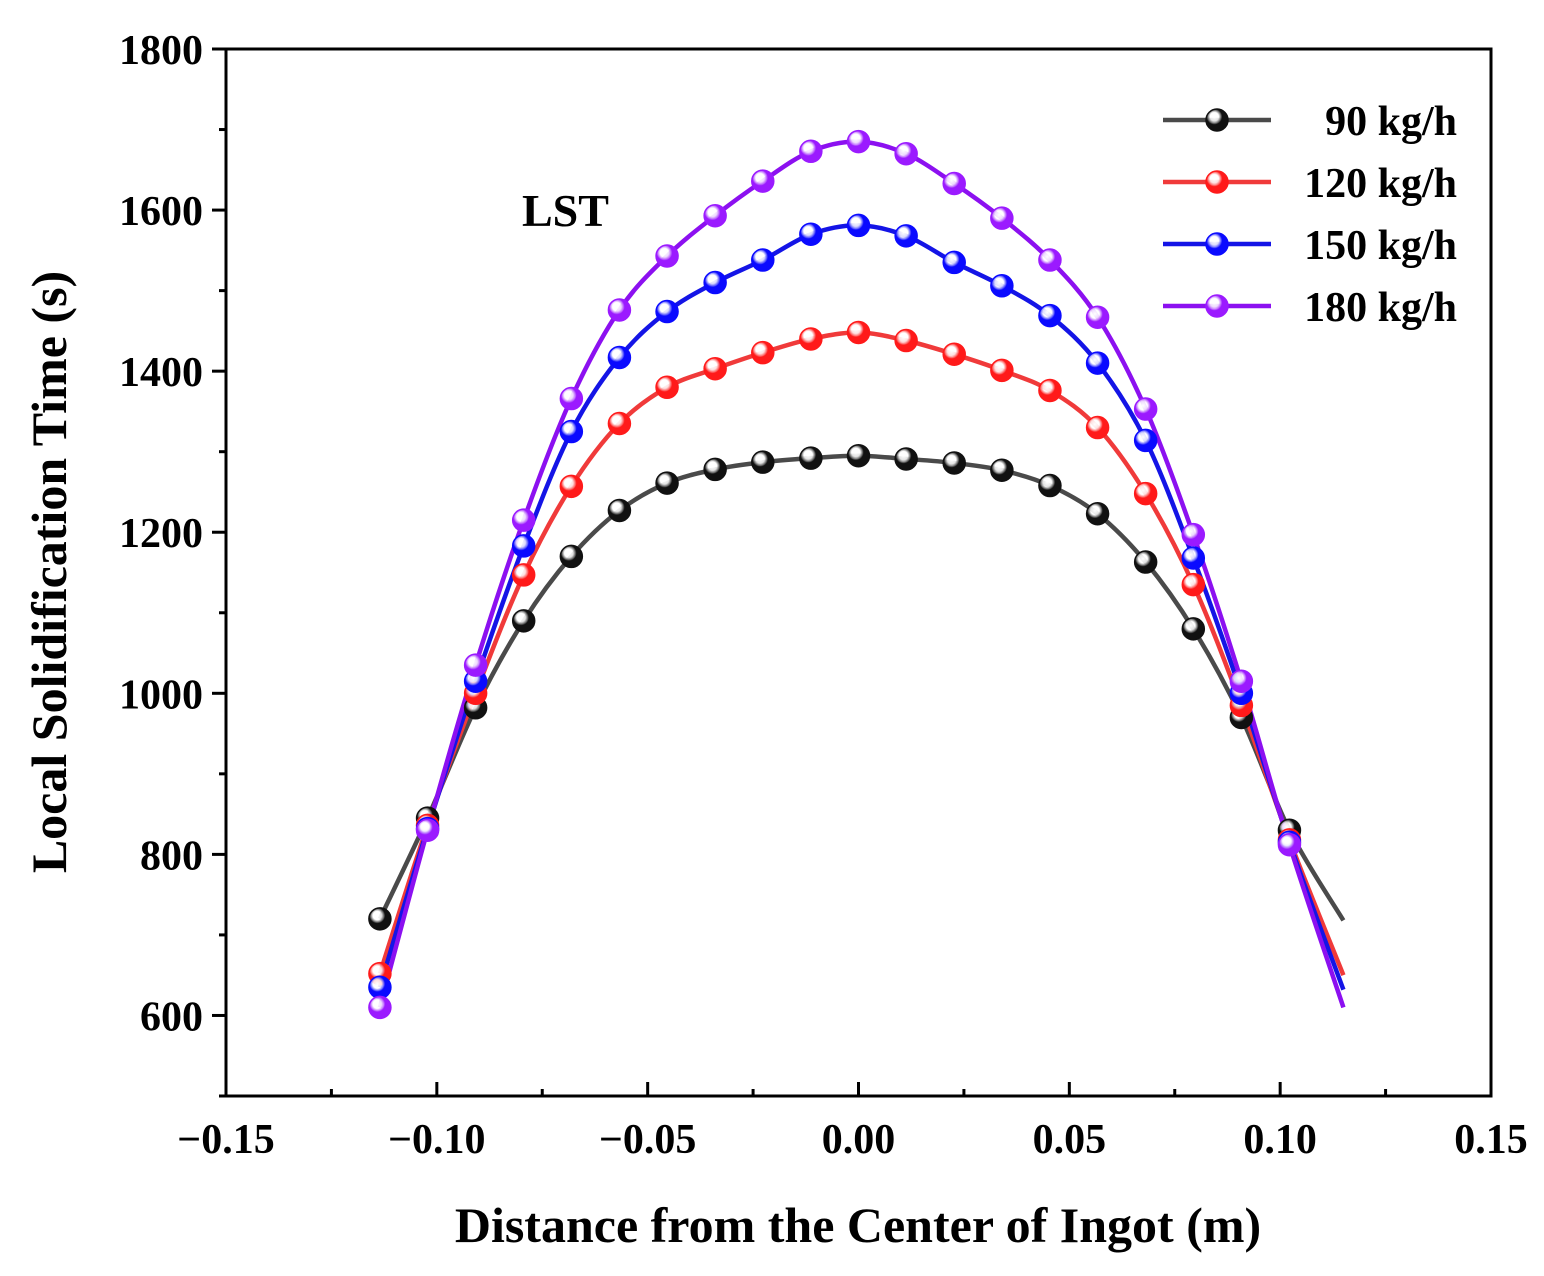 The image size is (1544, 1276). What do you see at coordinates (647, 1140) in the screenshot?
I see `x-tick-label: −0.05` at bounding box center [647, 1140].